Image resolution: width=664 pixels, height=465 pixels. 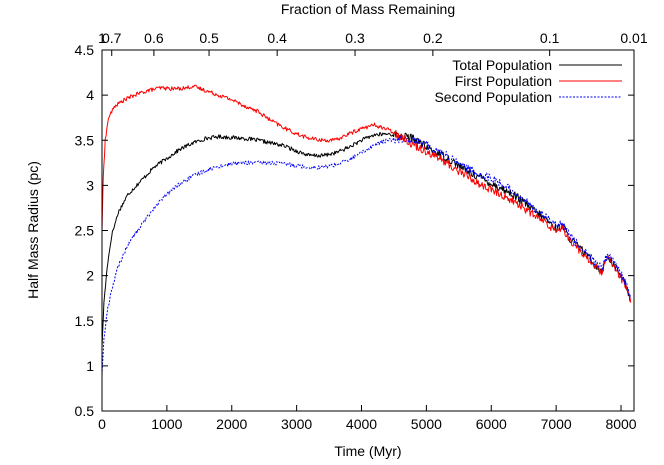 I want to click on top-tick-label: 0.7, so click(x=112, y=38).